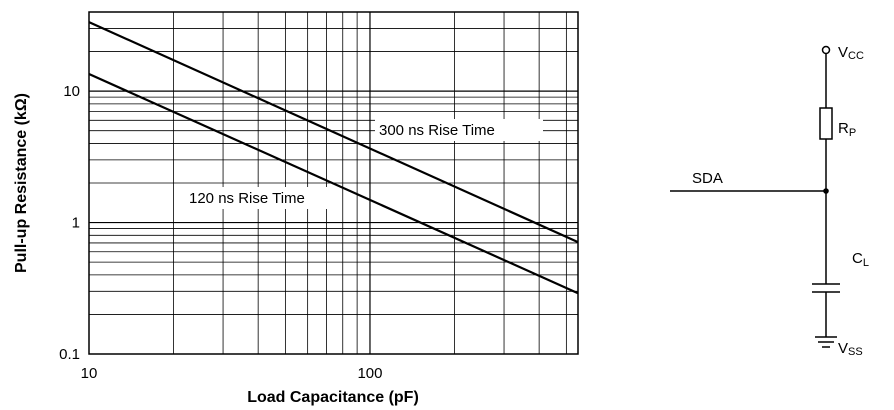  What do you see at coordinates (850, 349) in the screenshot?
I see `vss-label: VSS` at bounding box center [850, 349].